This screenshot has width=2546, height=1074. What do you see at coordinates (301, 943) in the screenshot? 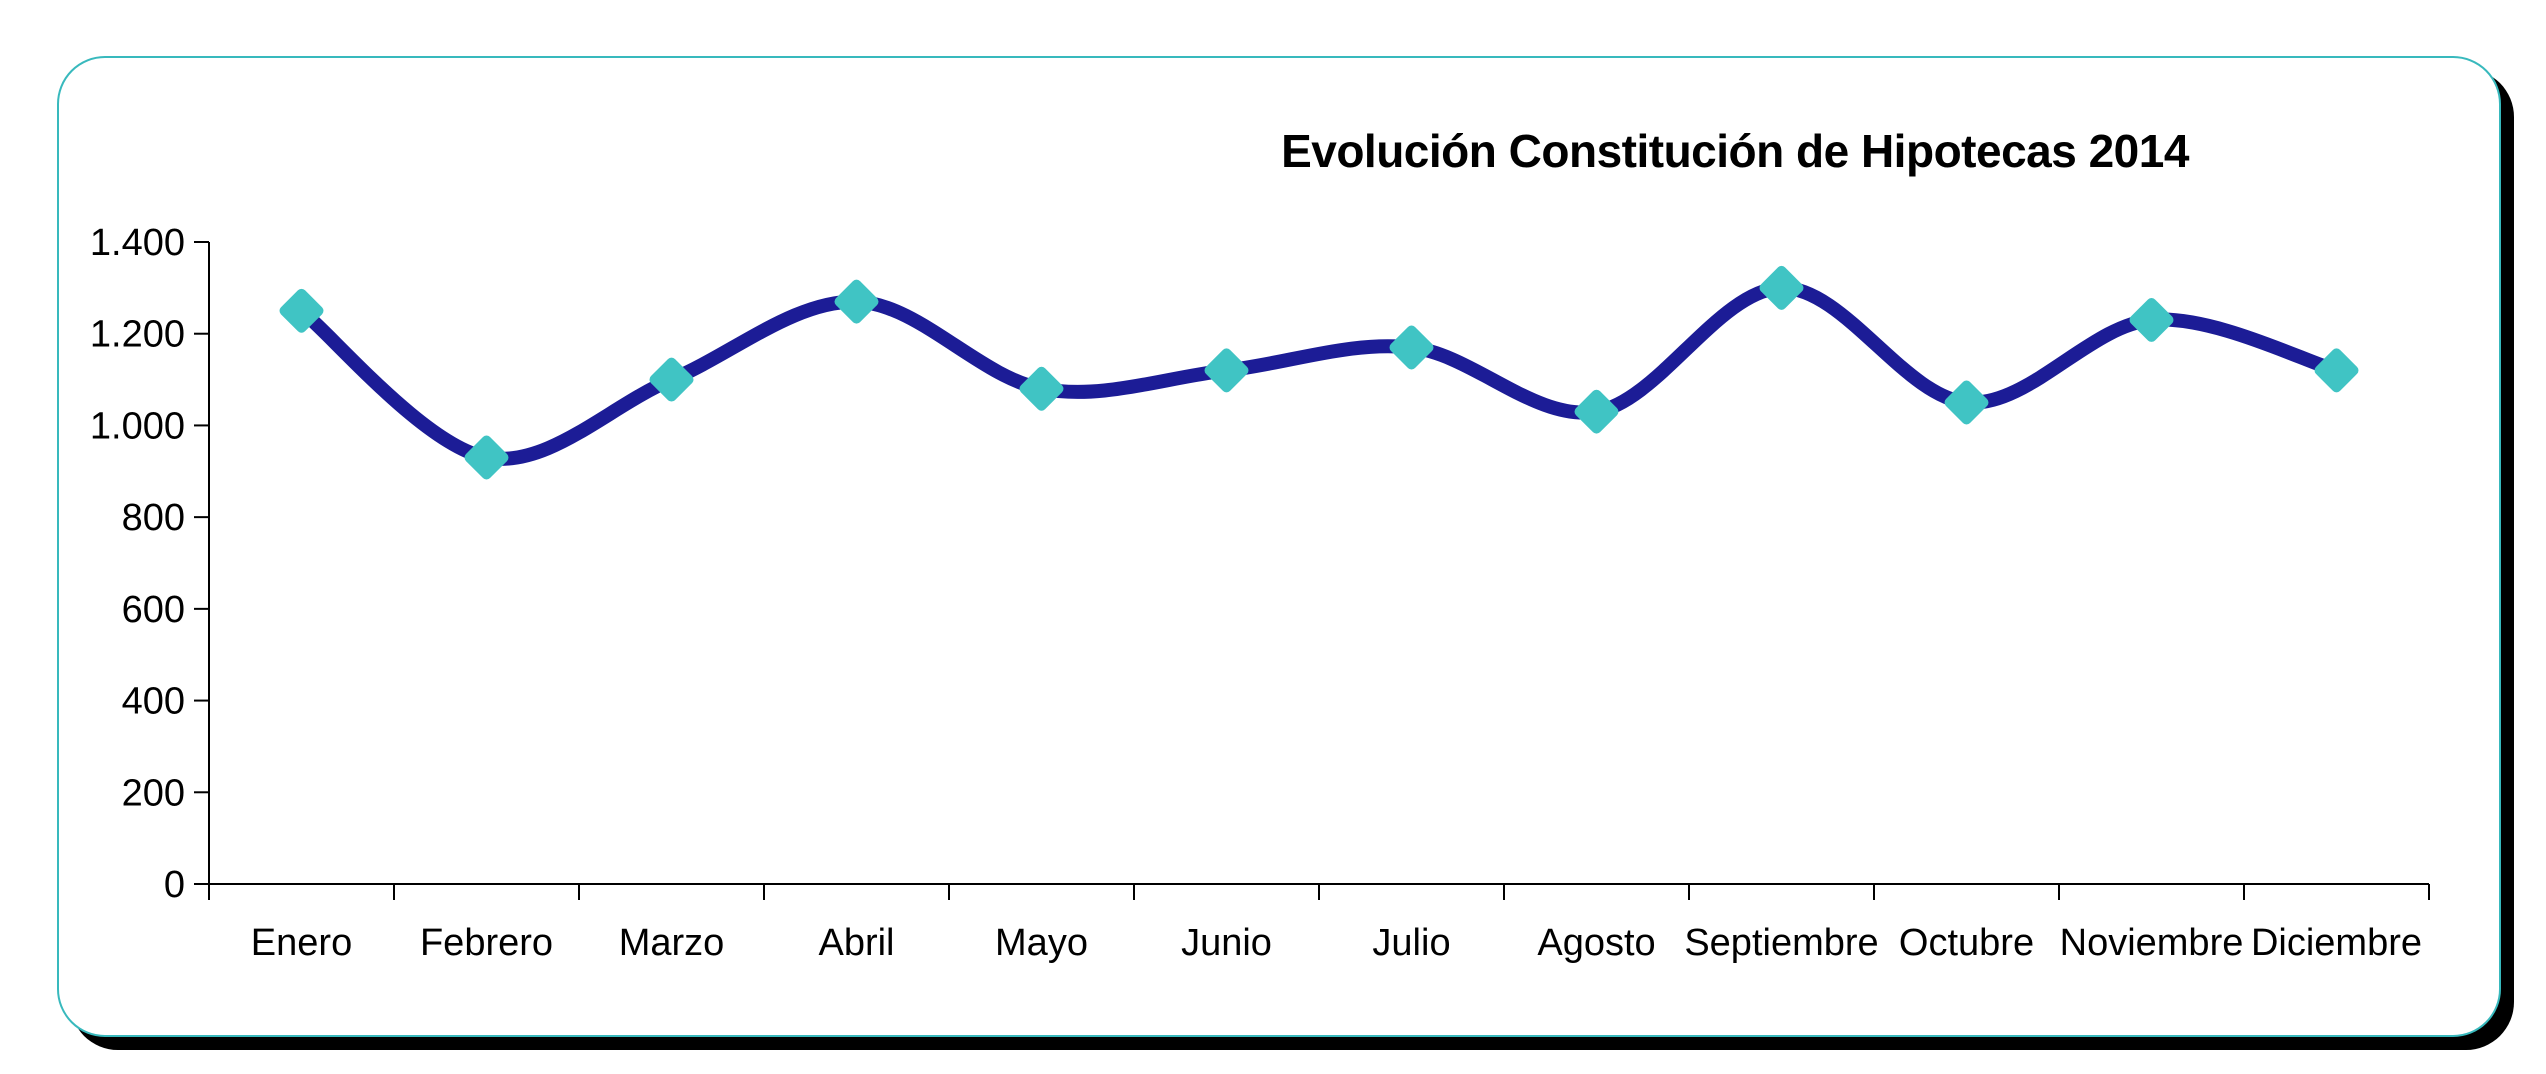
I see `x-tick-label: Enero` at bounding box center [301, 943].